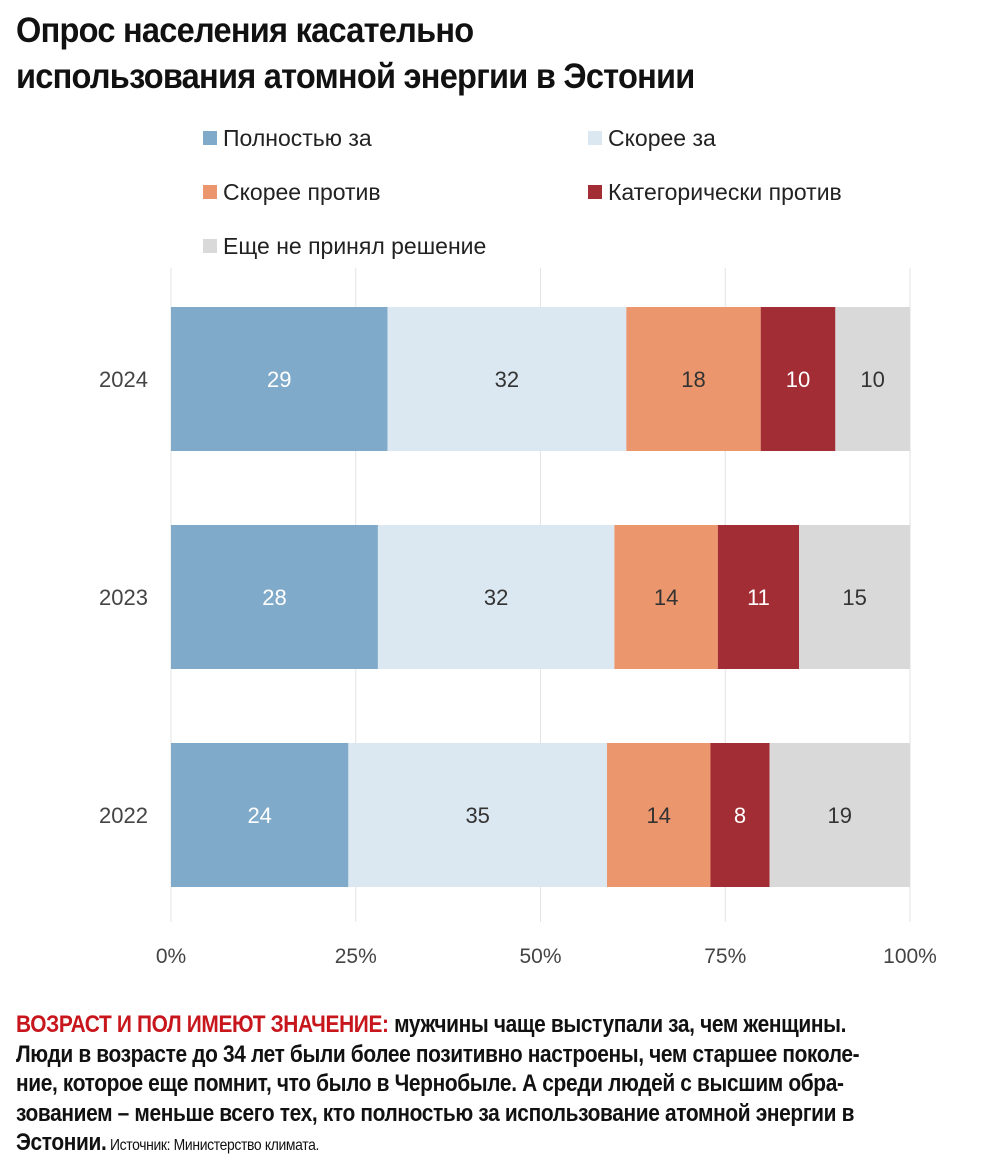 Image resolution: width=1000 pixels, height=1170 pixels. I want to click on data-label: 24, so click(259, 815).